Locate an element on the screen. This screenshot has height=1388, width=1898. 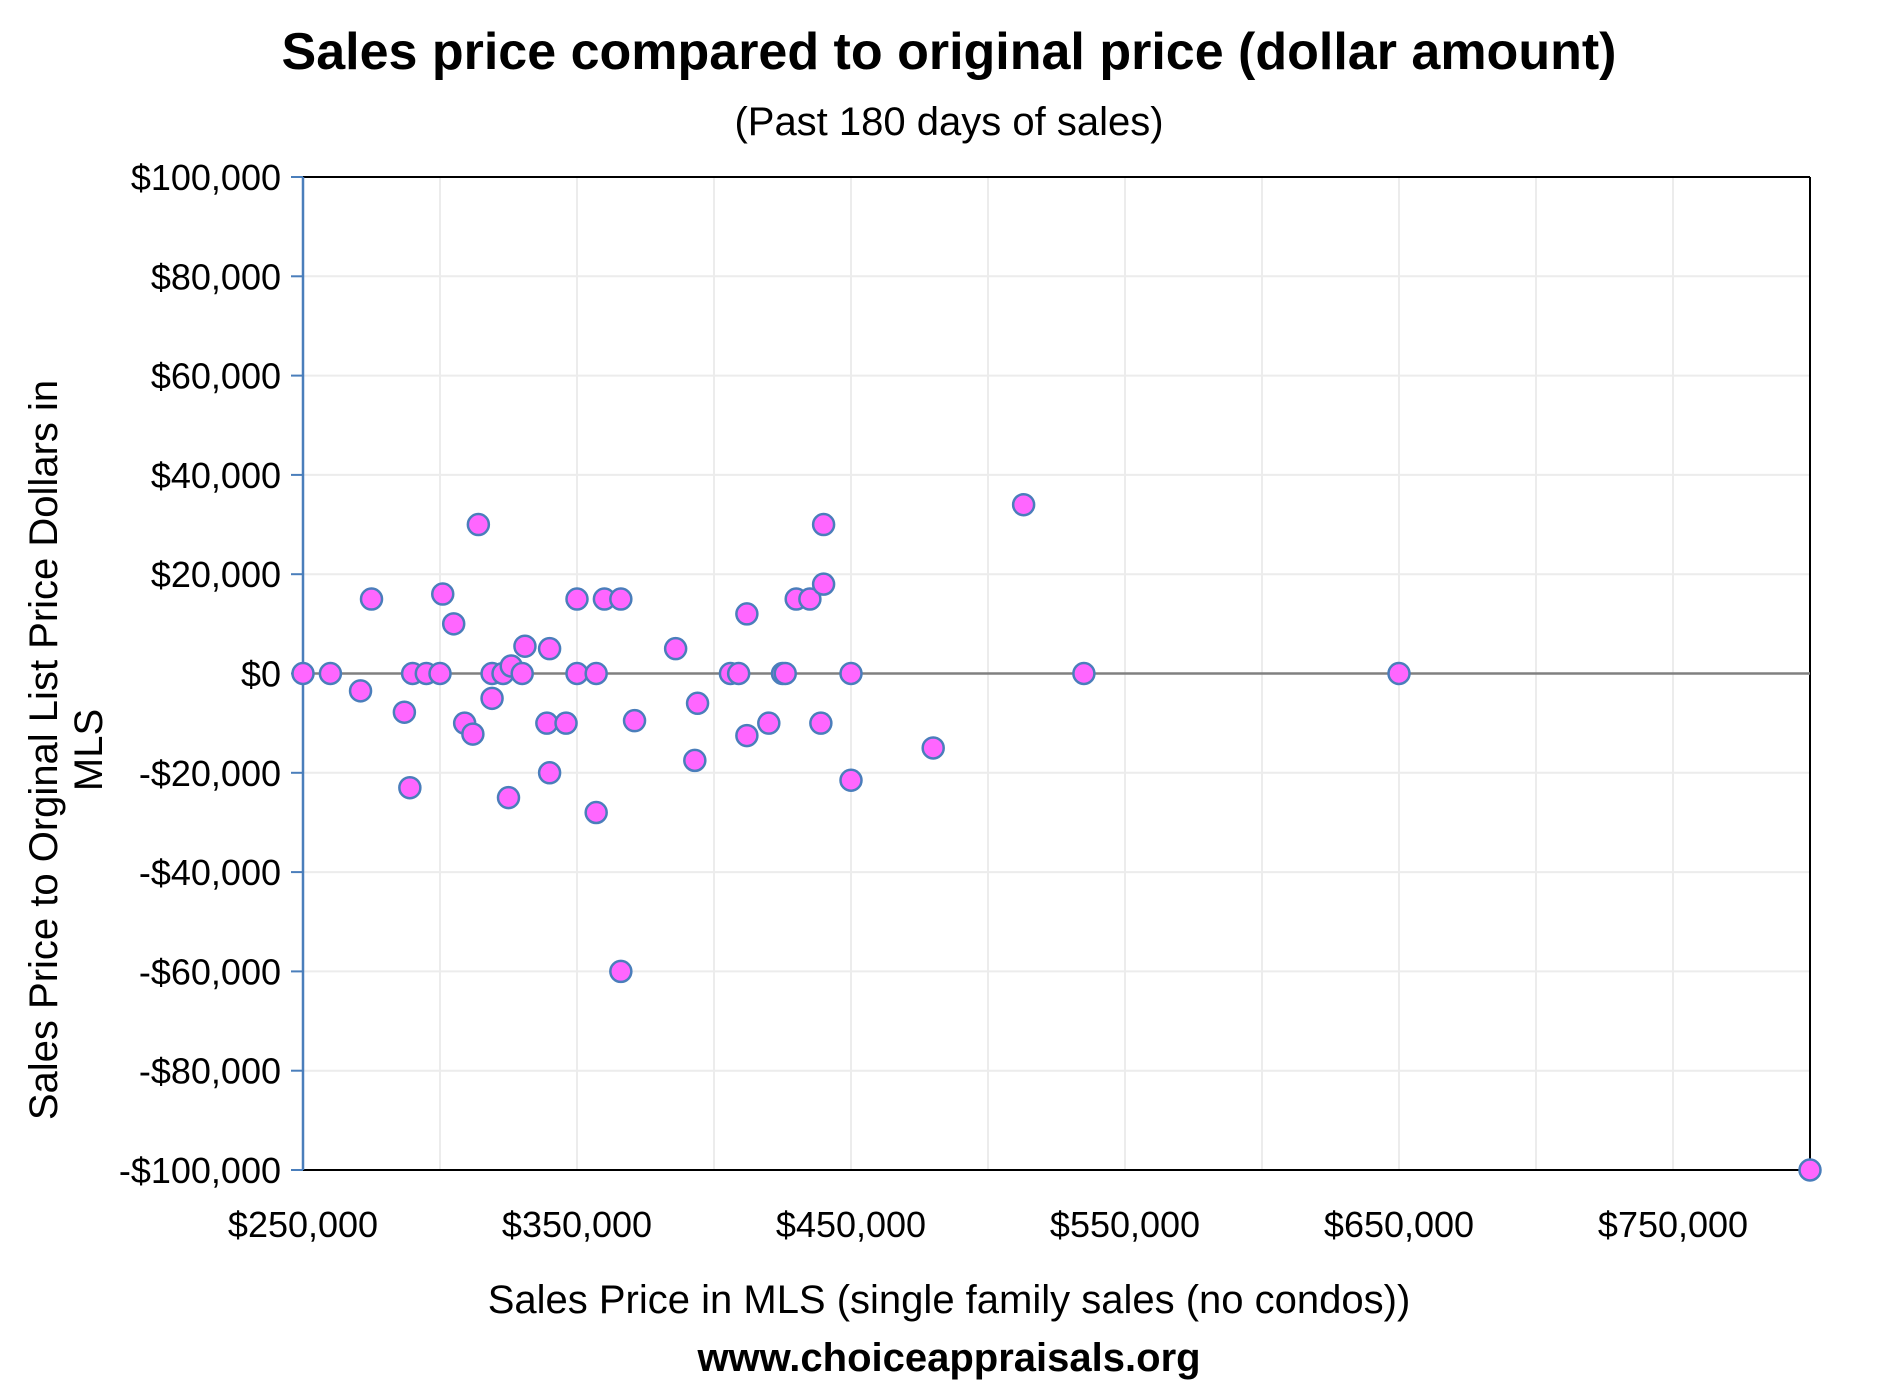
chart-subtitle: (Past 180 days of sales) is located at coordinates (949, 122).